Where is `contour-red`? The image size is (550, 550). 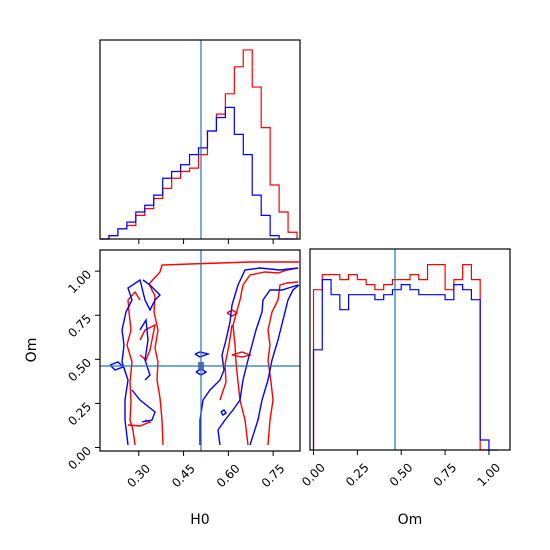
contour-red is located at coordinates (212, 353).